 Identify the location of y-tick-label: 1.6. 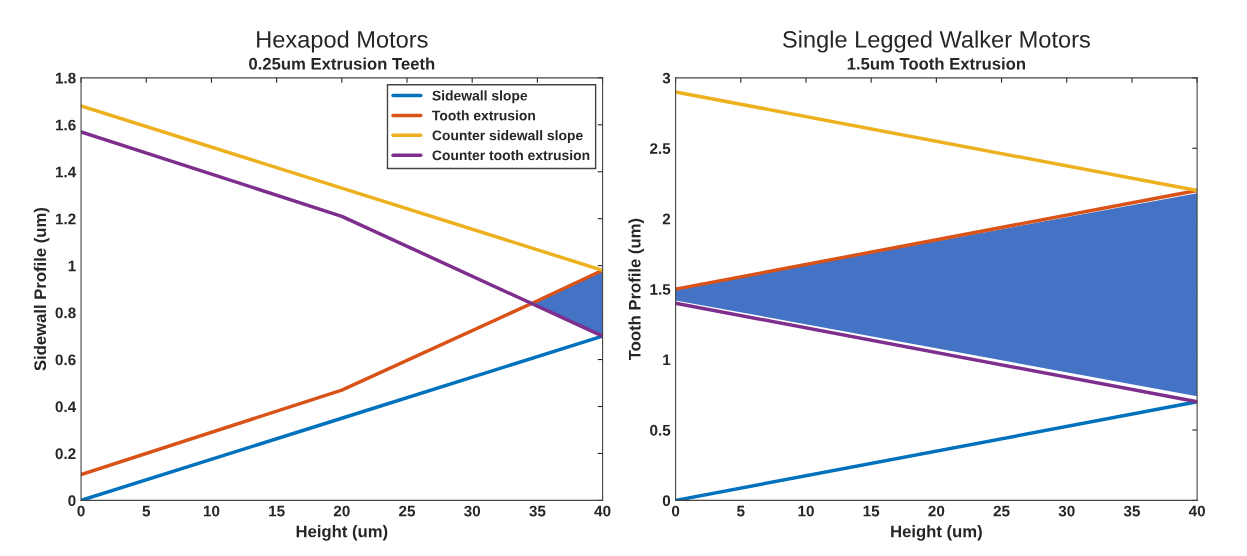
(65, 125).